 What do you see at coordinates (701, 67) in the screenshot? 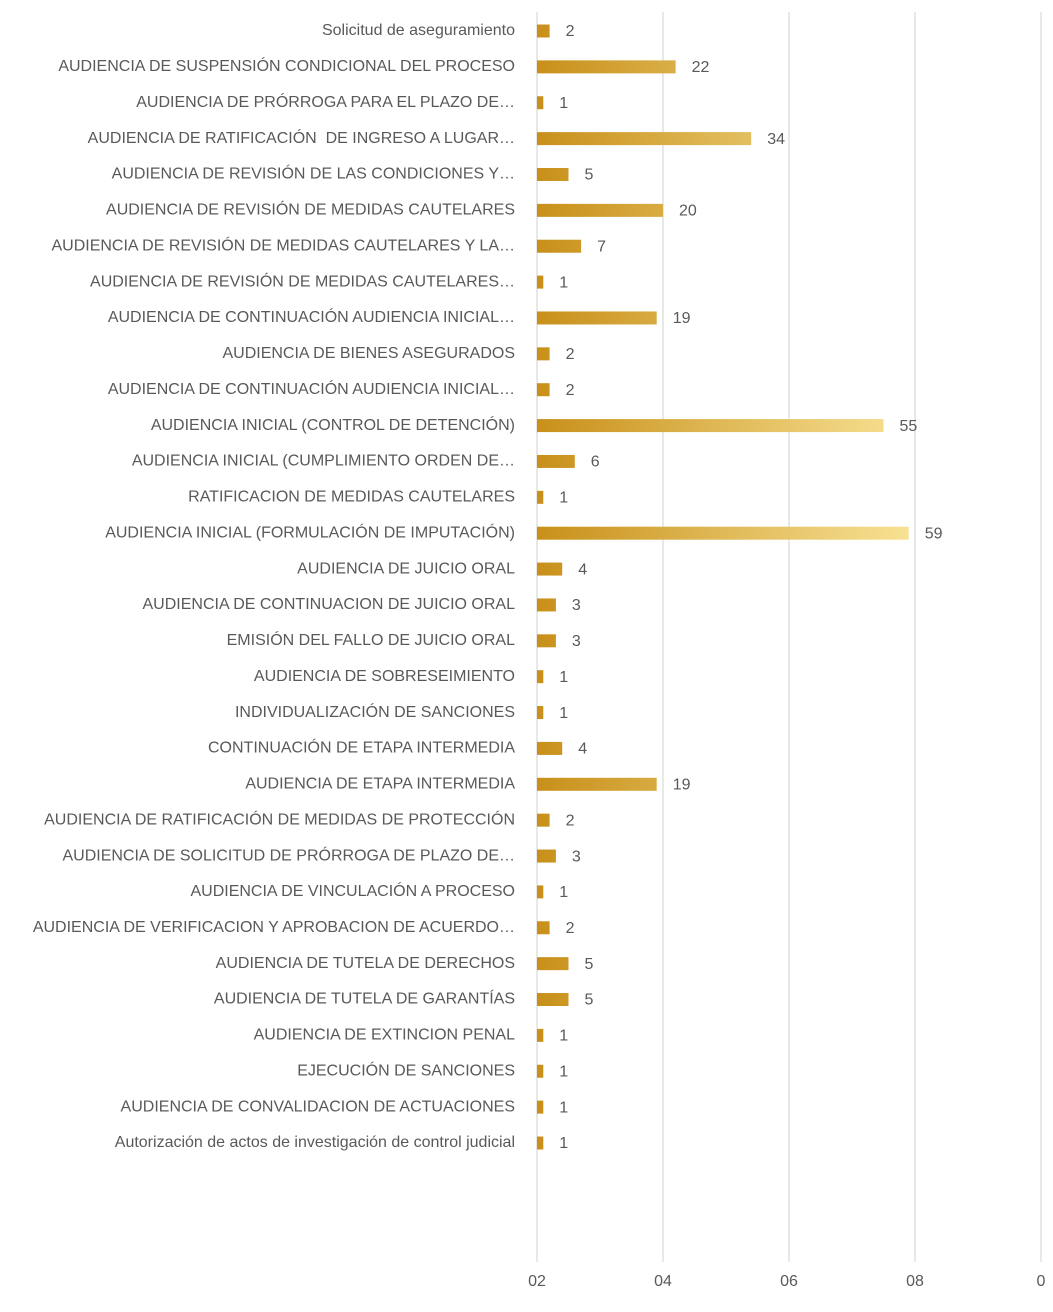
I see `value-label: 22` at bounding box center [701, 67].